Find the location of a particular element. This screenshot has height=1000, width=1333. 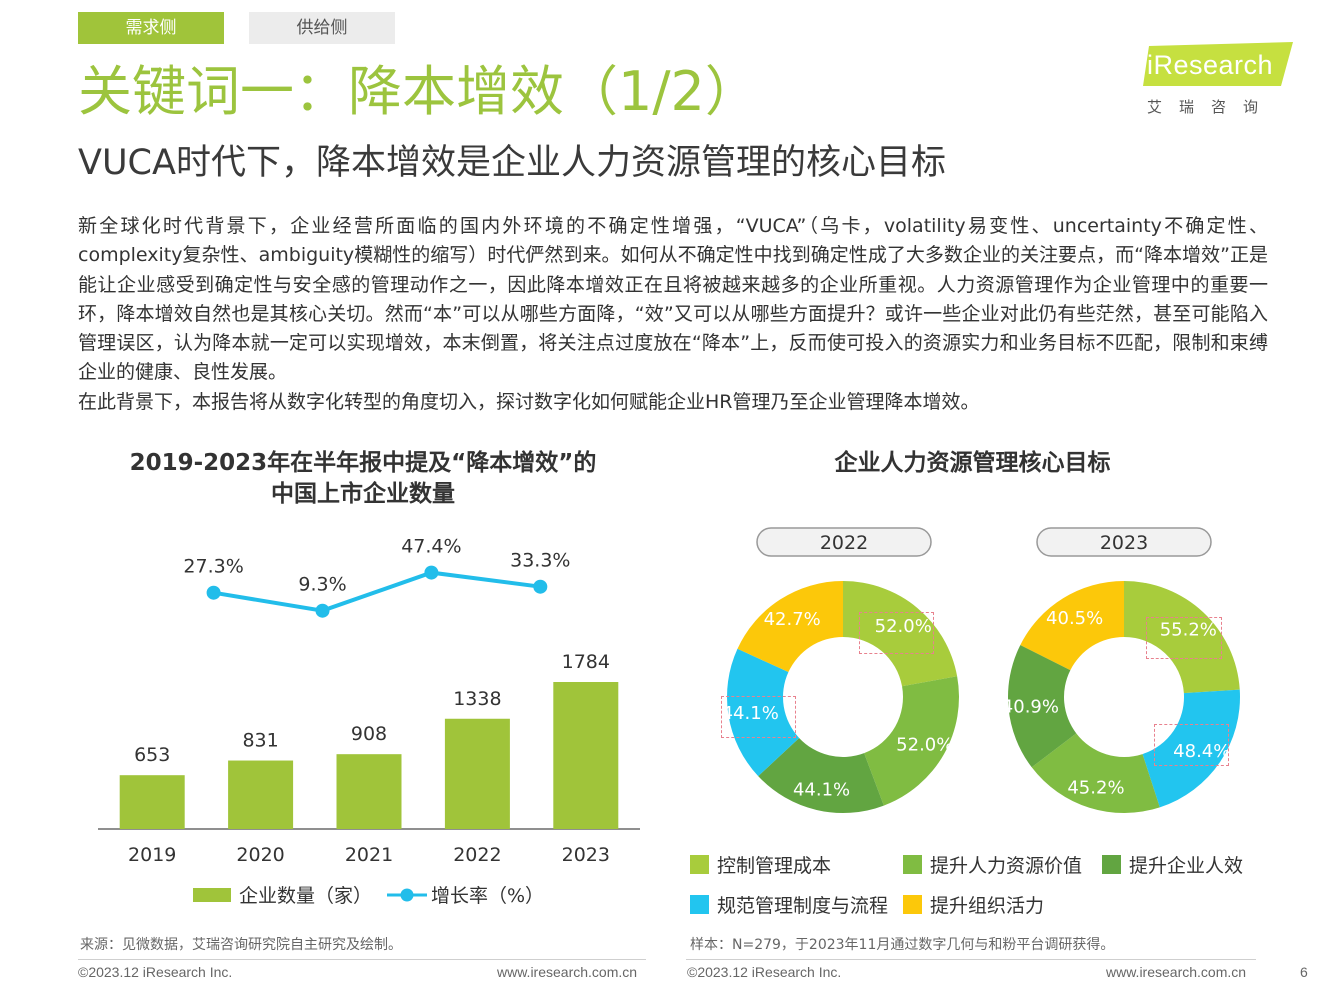

iresearch-logo: iResearch 艾瑞咨询 is located at coordinates (1219, 81).